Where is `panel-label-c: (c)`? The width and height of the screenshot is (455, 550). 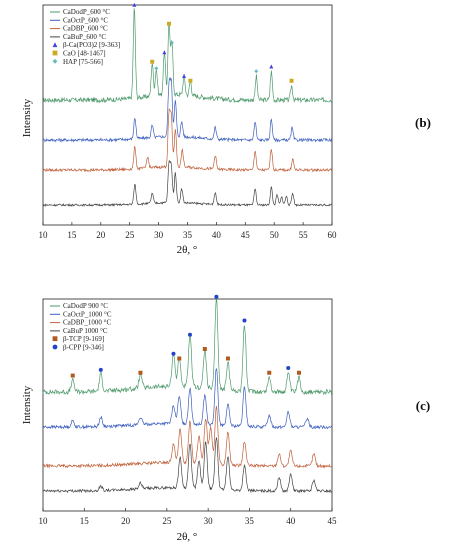 panel-label-c: (c) is located at coordinates (423, 405).